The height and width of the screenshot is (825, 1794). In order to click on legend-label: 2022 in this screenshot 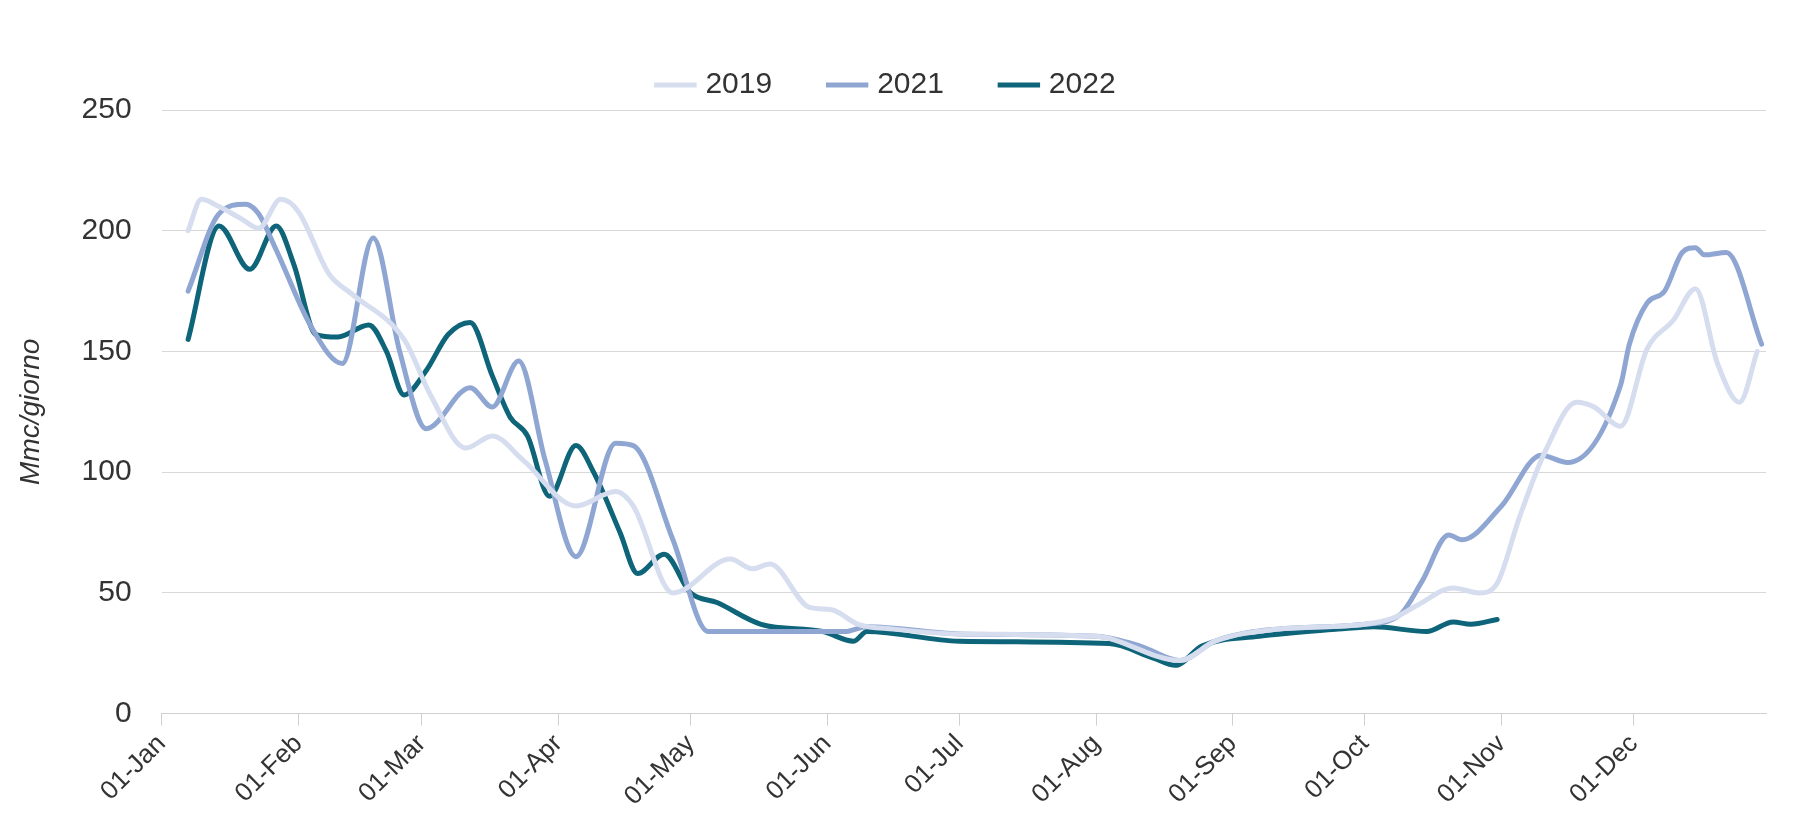, I will do `click(1082, 83)`.